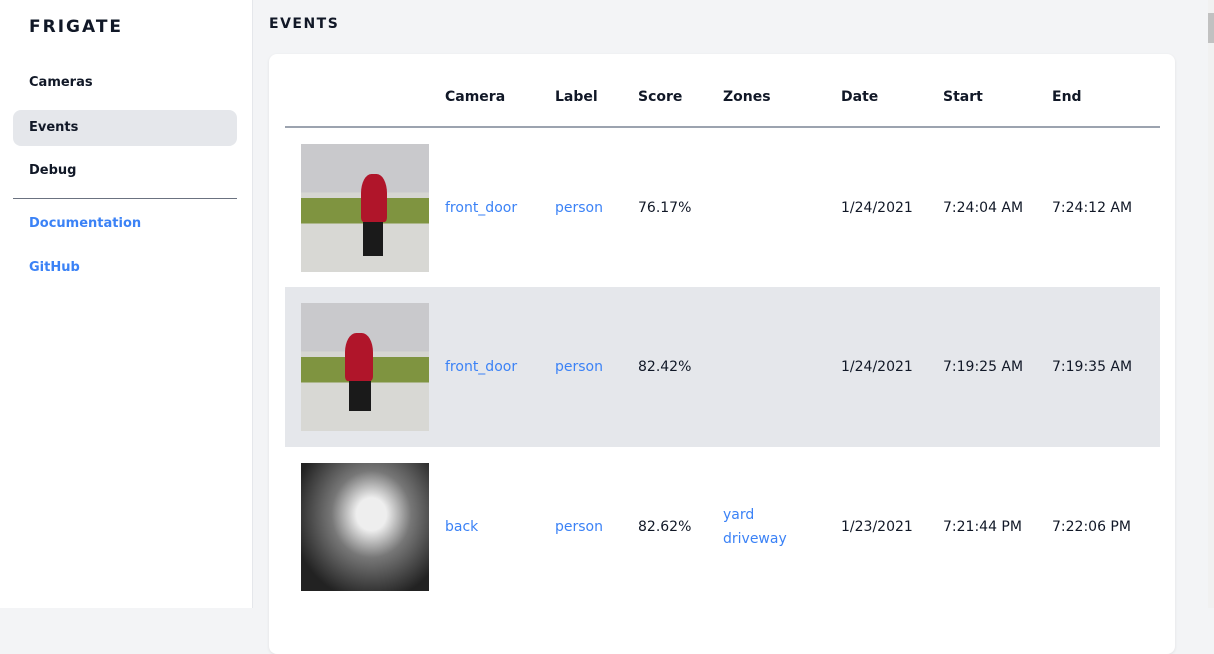 Image resolution: width=1214 pixels, height=654 pixels. Describe the element at coordinates (982, 527) in the screenshot. I see `start-time: 7:21:44 PM` at that location.